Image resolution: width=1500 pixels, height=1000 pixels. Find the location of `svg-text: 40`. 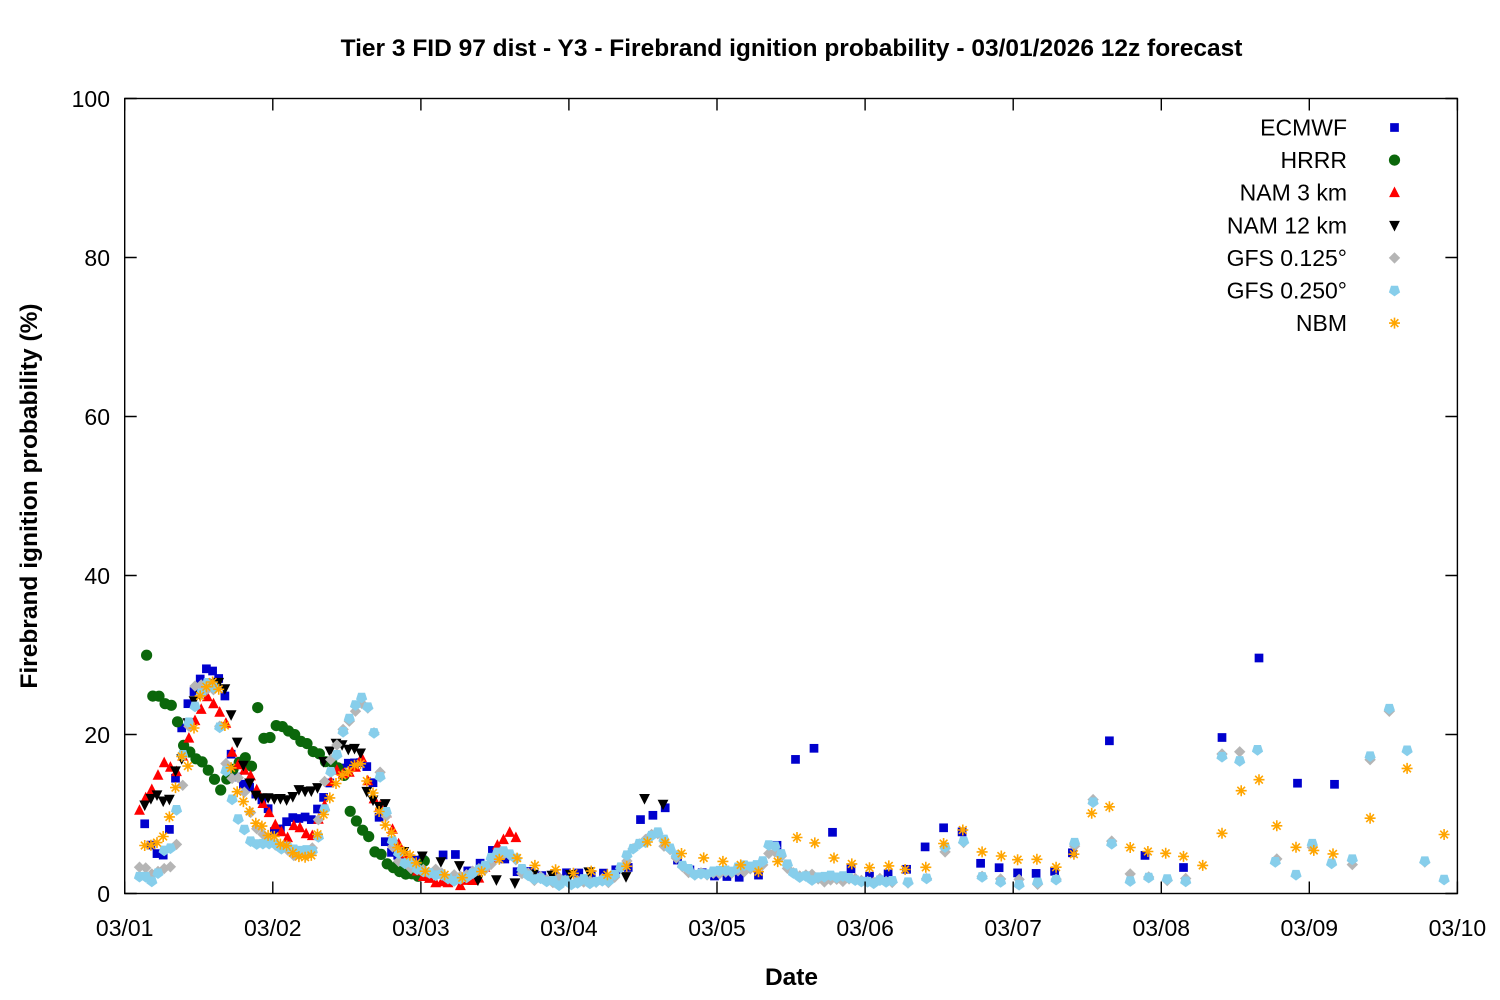

svg-text: 40 is located at coordinates (97, 576).